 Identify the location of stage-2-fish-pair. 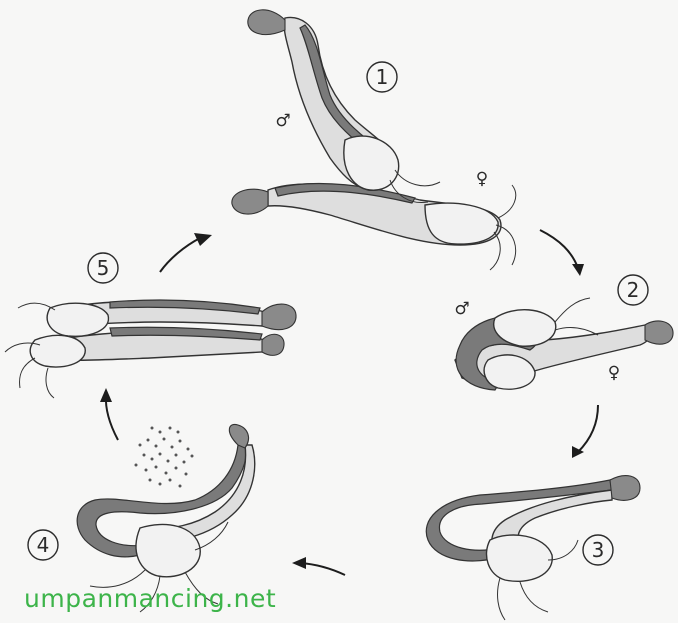
(564, 344).